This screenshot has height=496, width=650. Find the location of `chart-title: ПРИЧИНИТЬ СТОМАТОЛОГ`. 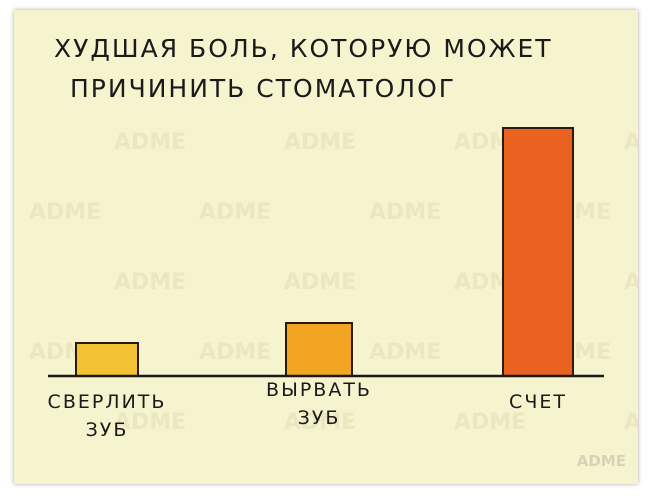

chart-title: ПРИЧИНИТЬ СТОМАТОЛОГ is located at coordinates (263, 88).